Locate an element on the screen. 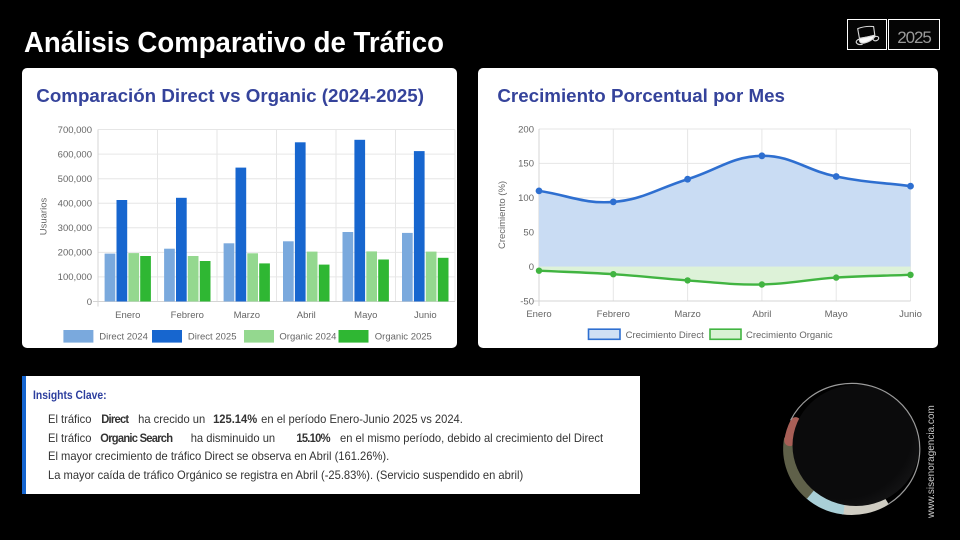  svg-text: 300,000 is located at coordinates (75, 228).